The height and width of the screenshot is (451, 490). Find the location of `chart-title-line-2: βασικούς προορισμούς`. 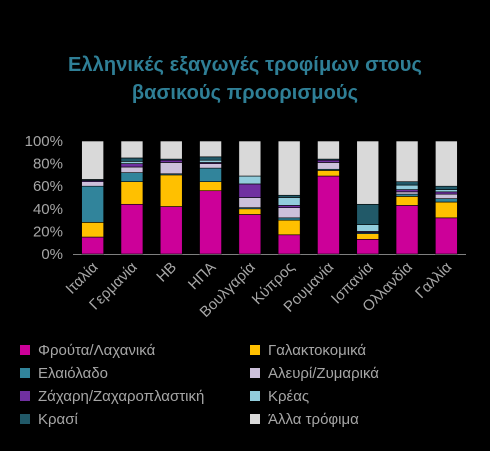

chart-title-line-2: βασικούς προορισμούς is located at coordinates (245, 93).